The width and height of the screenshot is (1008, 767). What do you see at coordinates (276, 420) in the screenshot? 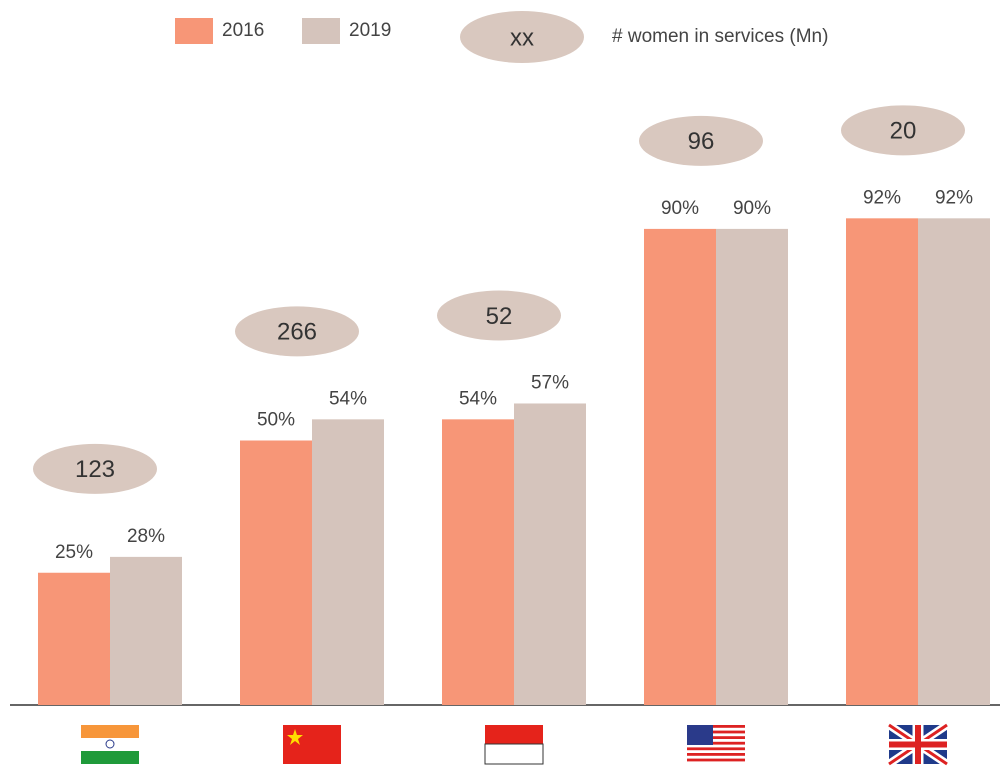
I see `value-label: 50%` at bounding box center [276, 420].